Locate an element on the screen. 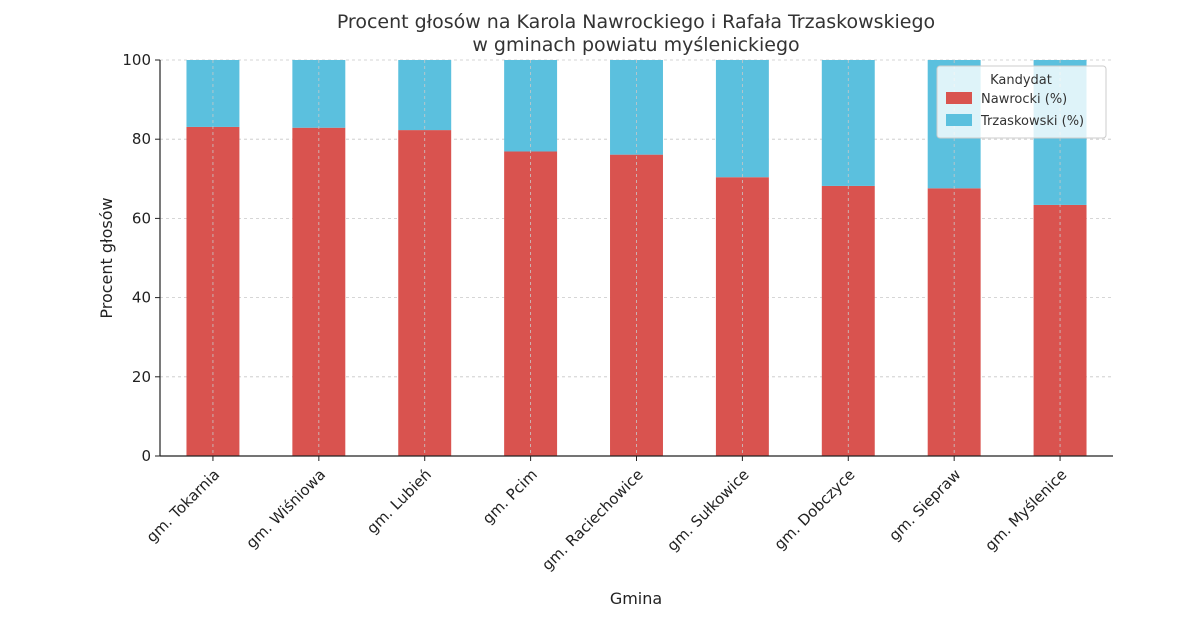 The width and height of the screenshot is (1200, 628). x-tick-label: gm. Siepraw is located at coordinates (924, 505).